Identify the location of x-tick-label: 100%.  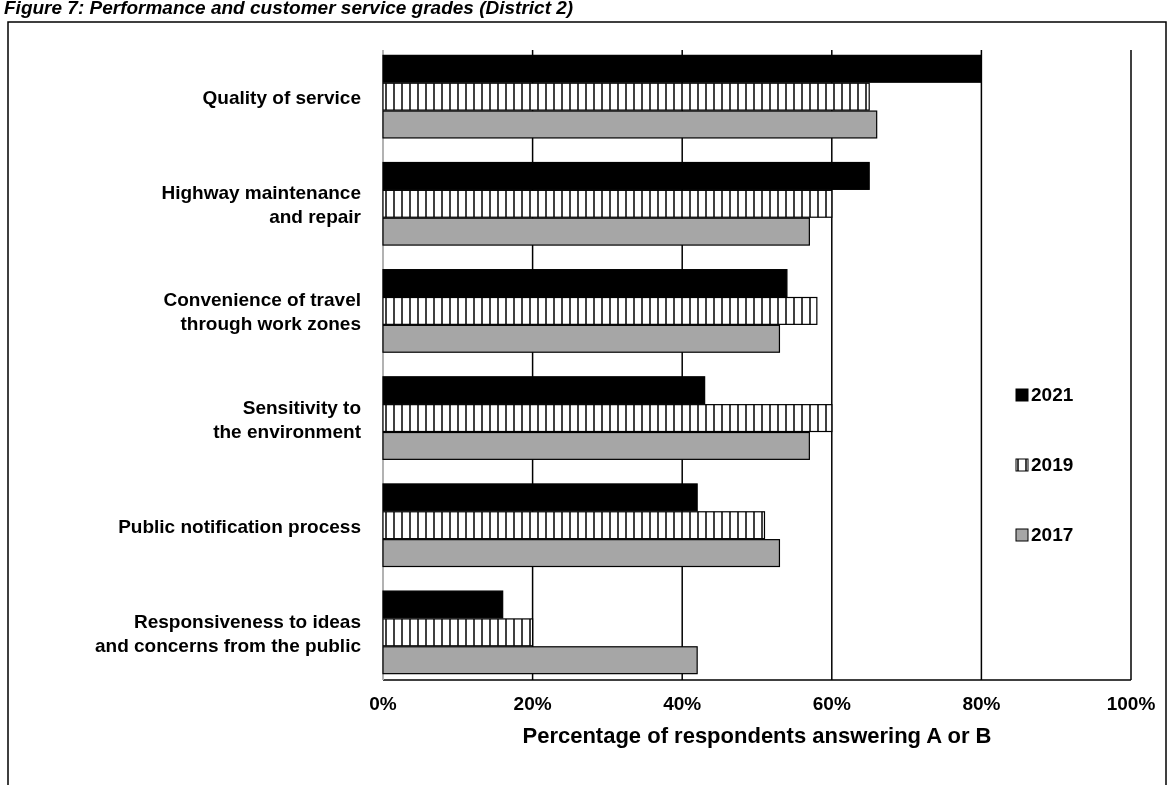
(1131, 703).